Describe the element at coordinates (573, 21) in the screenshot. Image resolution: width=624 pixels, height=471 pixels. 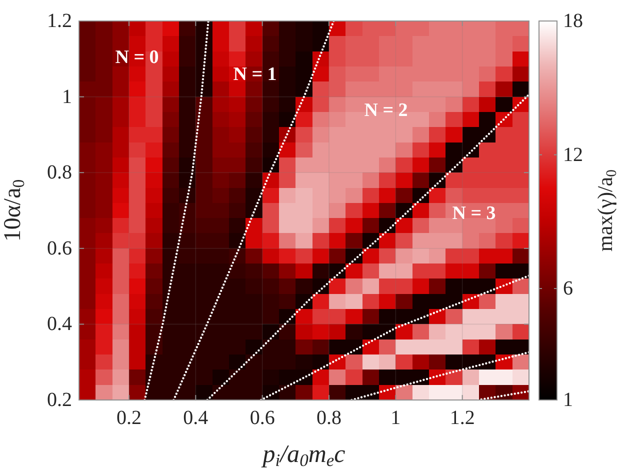
I see `color-bar-label: 18` at that location.